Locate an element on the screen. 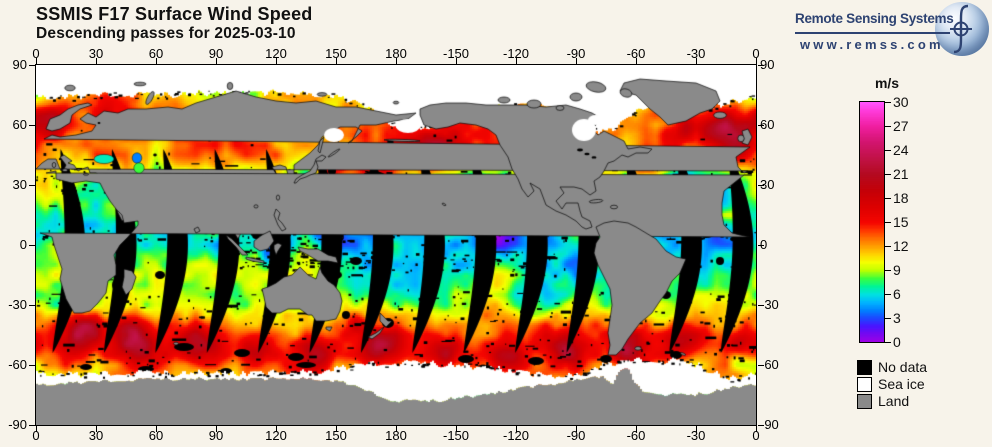 The height and width of the screenshot is (447, 992). logo-underline is located at coordinates (872, 33).